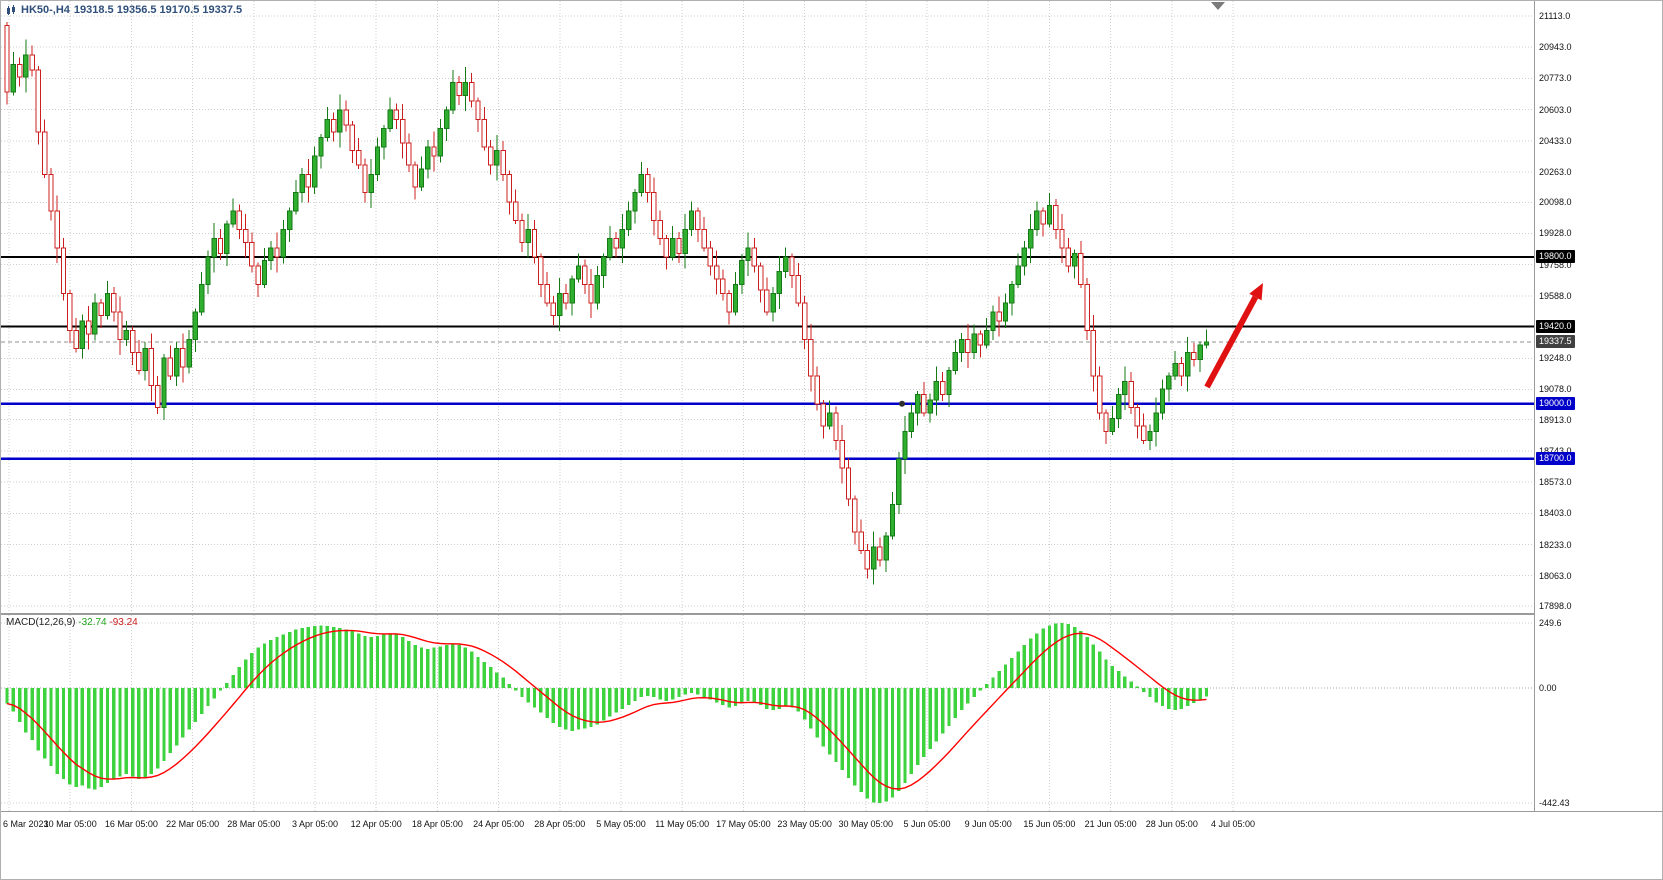 This screenshot has width=1663, height=880. I want to click on price-tick-label: 18913.0, so click(1555, 419).